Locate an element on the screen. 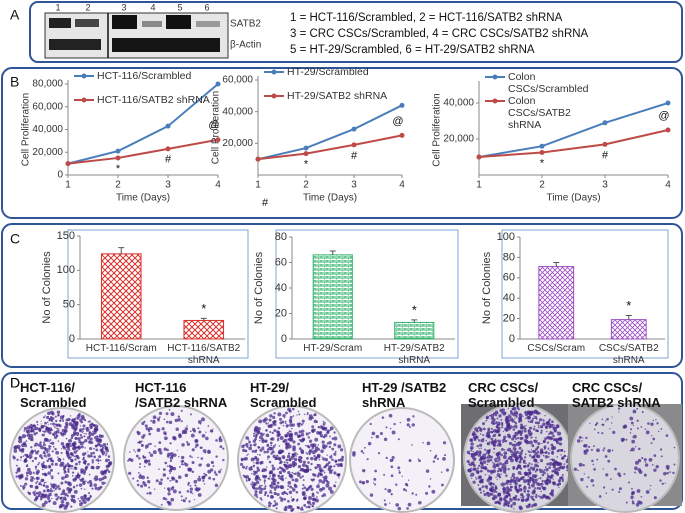 This screenshot has height=513, width=685. bar is located at coordinates (628, 329).